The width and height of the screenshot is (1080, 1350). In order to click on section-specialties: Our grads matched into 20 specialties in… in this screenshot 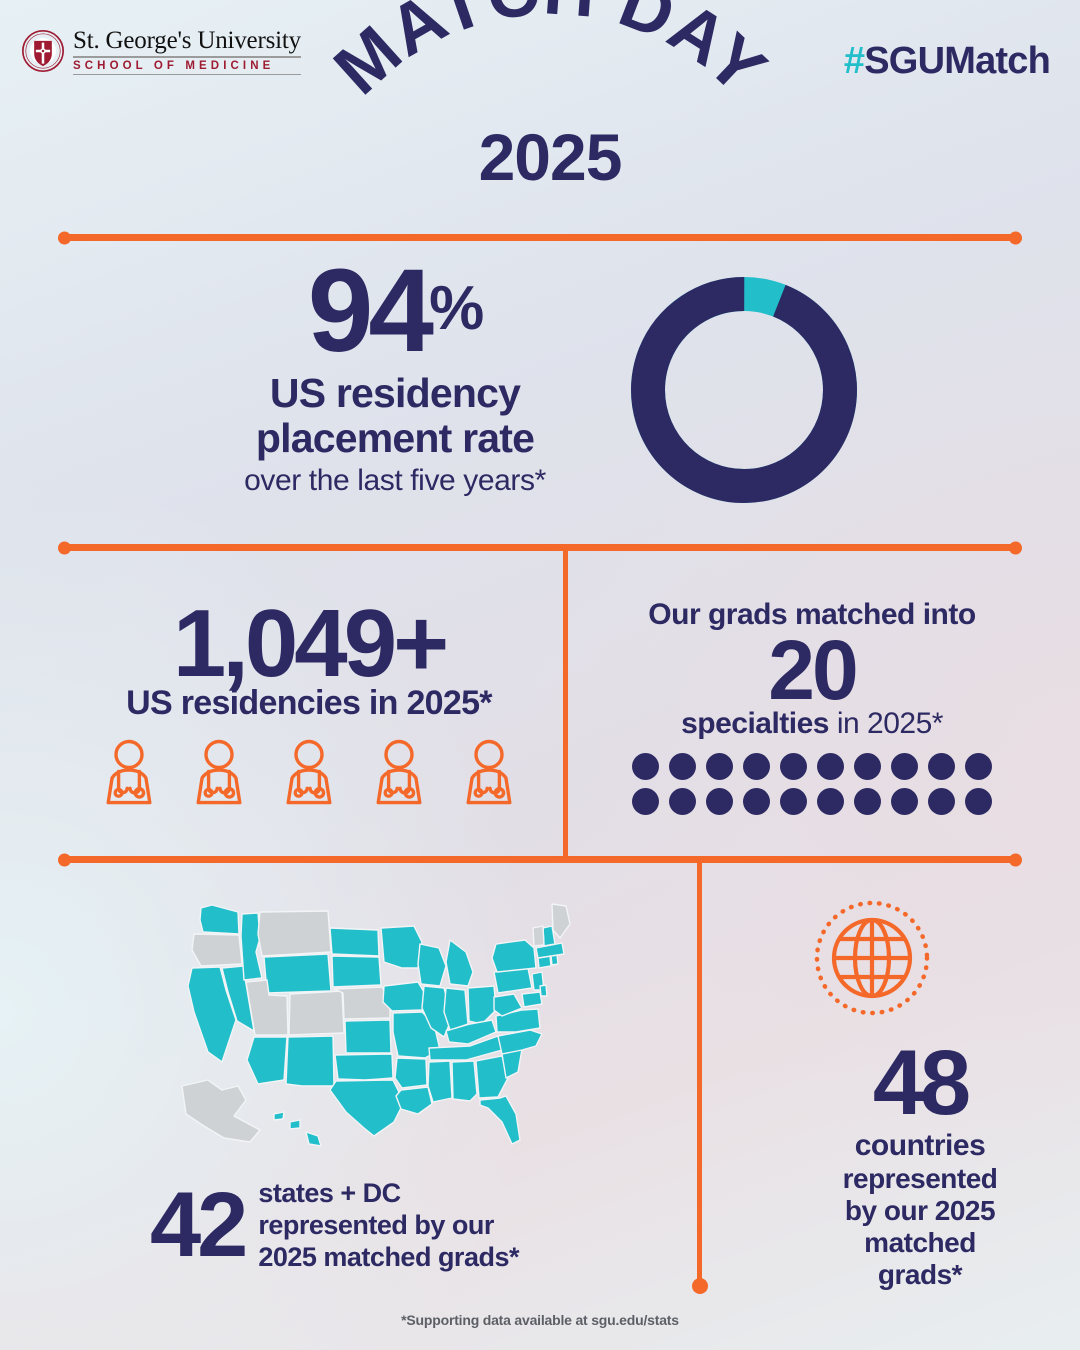, I will do `click(812, 706)`.